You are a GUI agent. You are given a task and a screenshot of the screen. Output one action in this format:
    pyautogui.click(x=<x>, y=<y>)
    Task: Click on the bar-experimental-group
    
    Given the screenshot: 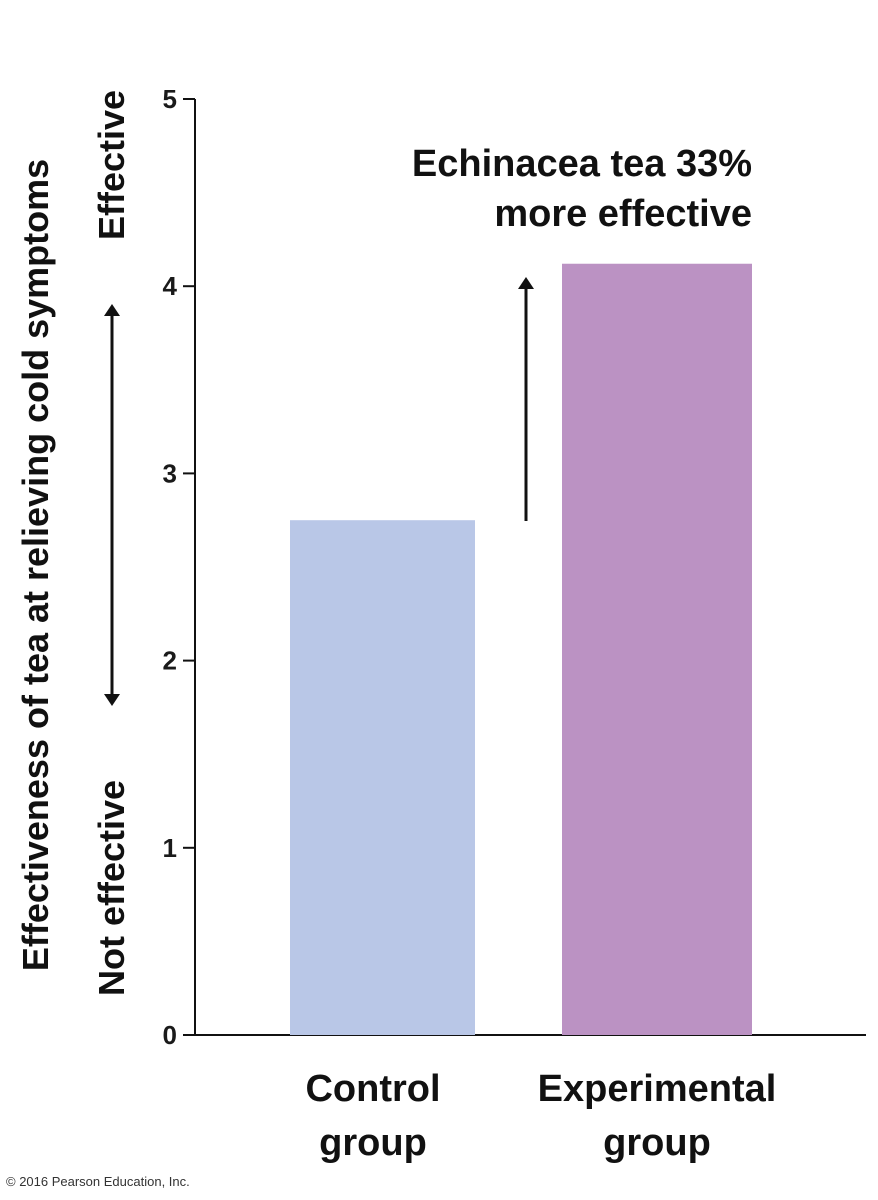 What is the action you would take?
    pyautogui.click(x=657, y=649)
    